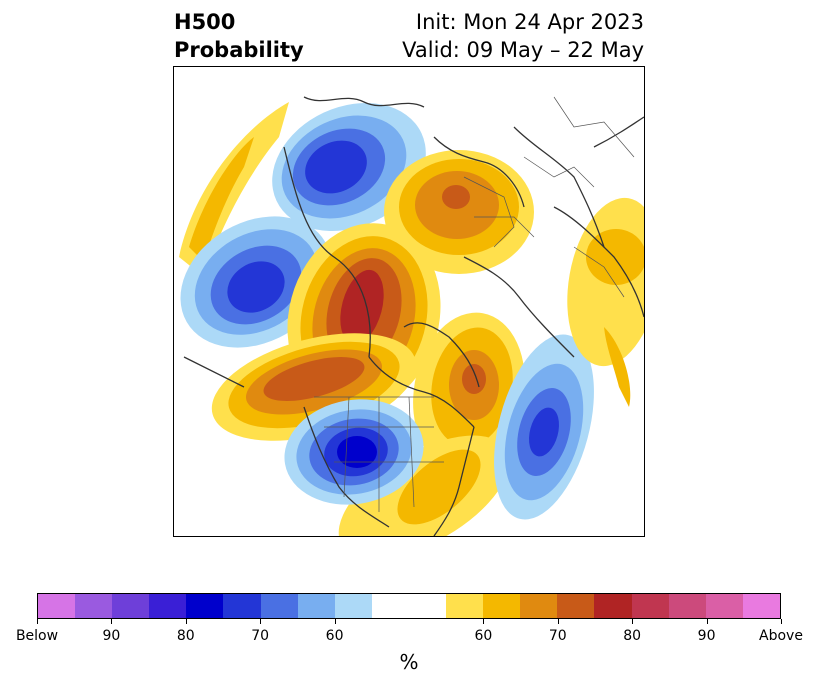 This screenshot has width=819, height=686. I want to click on anomaly-above-southeast-us, so click(424, 485).